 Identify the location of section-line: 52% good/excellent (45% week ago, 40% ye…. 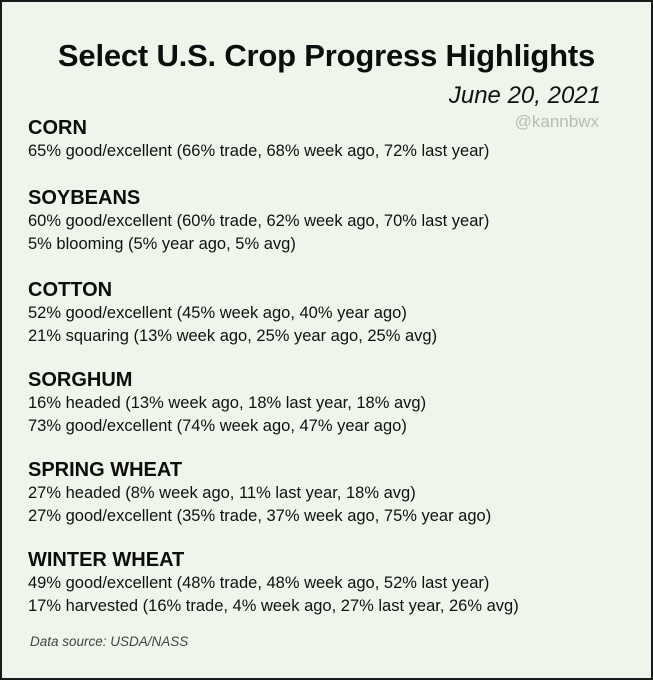
(217, 313).